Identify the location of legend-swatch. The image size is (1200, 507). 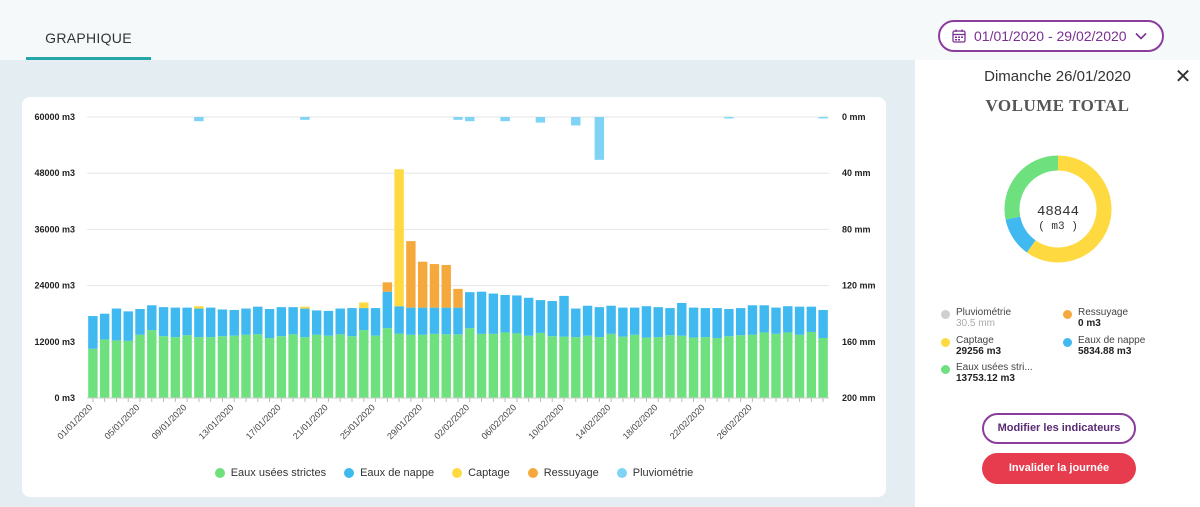
(349, 473).